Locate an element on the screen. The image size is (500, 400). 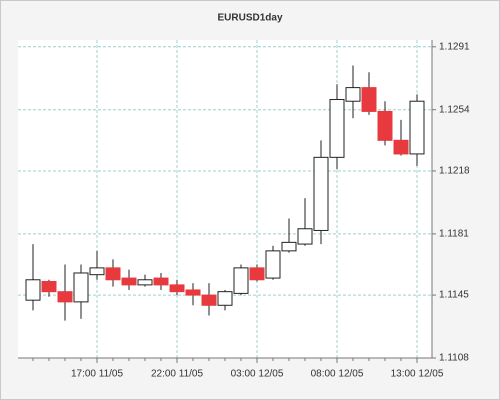
y-tick-label: 1.1145 is located at coordinates (454, 295).